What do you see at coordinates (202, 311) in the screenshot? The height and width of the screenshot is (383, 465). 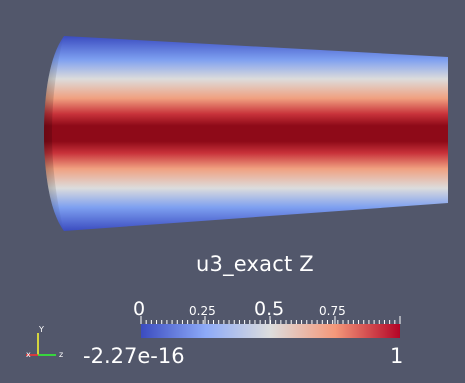 I see `colorbar-tick-label: 0.25` at bounding box center [202, 311].